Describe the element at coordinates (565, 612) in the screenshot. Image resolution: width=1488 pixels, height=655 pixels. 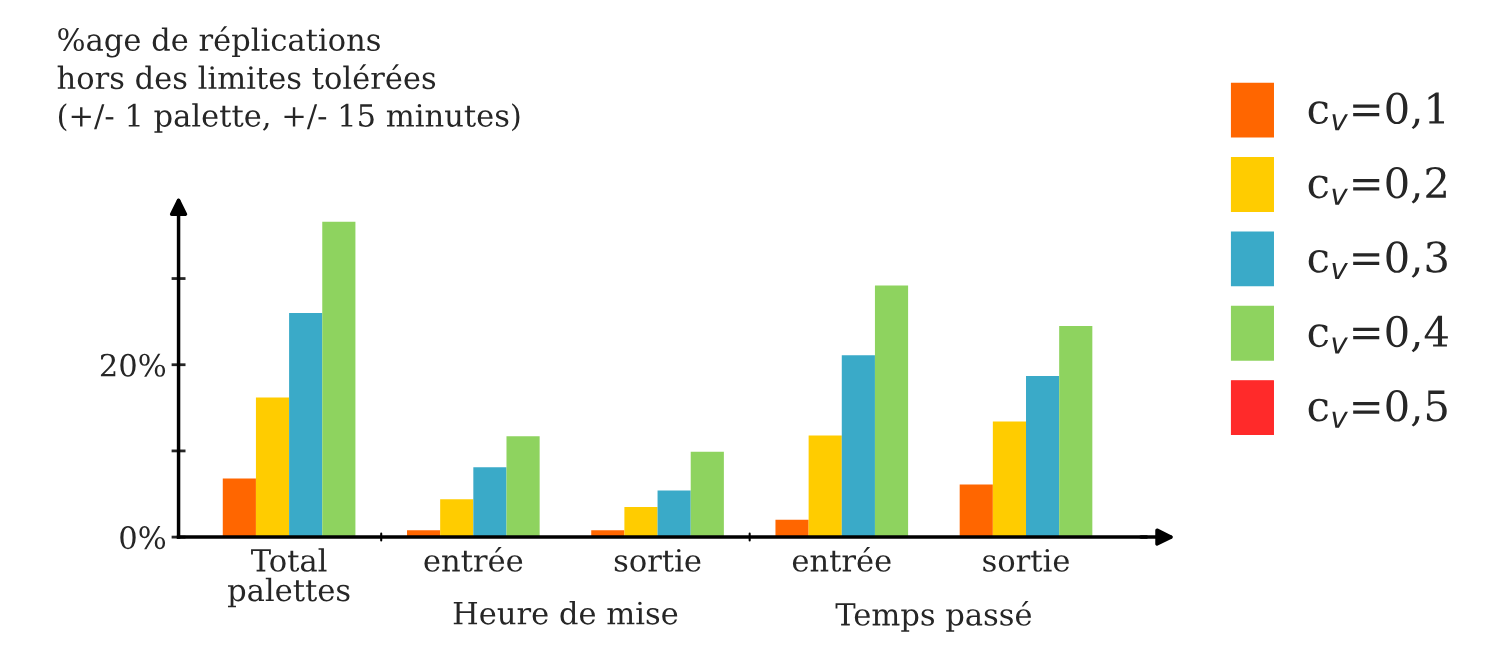
I see `text: Heure de mise` at that location.